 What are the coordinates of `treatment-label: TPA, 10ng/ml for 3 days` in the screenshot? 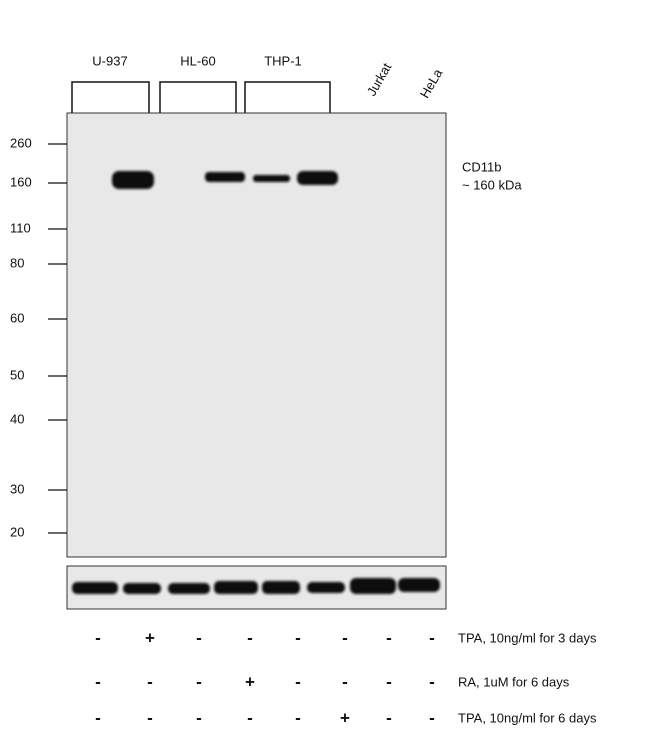 It's located at (527, 637).